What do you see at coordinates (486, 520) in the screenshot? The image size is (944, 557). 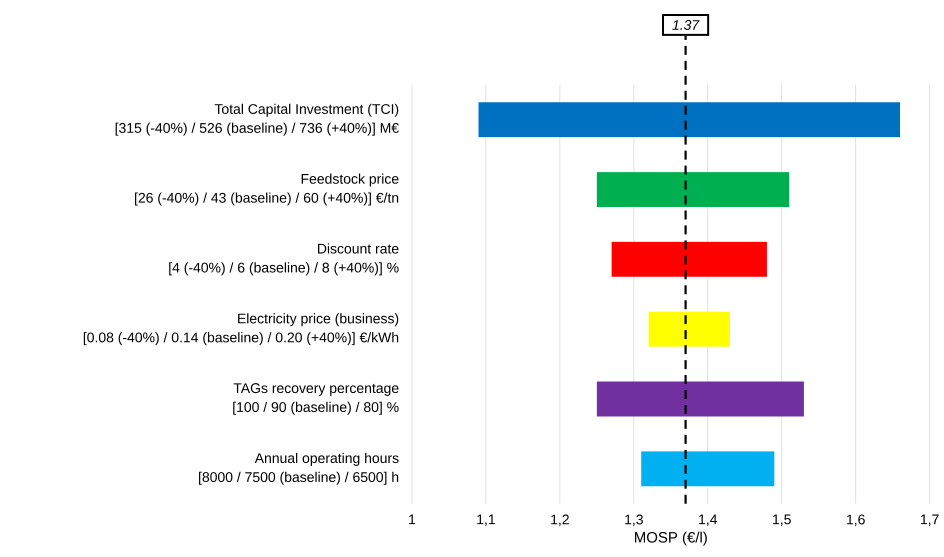 I see `x-tick-label: 1,1` at bounding box center [486, 520].